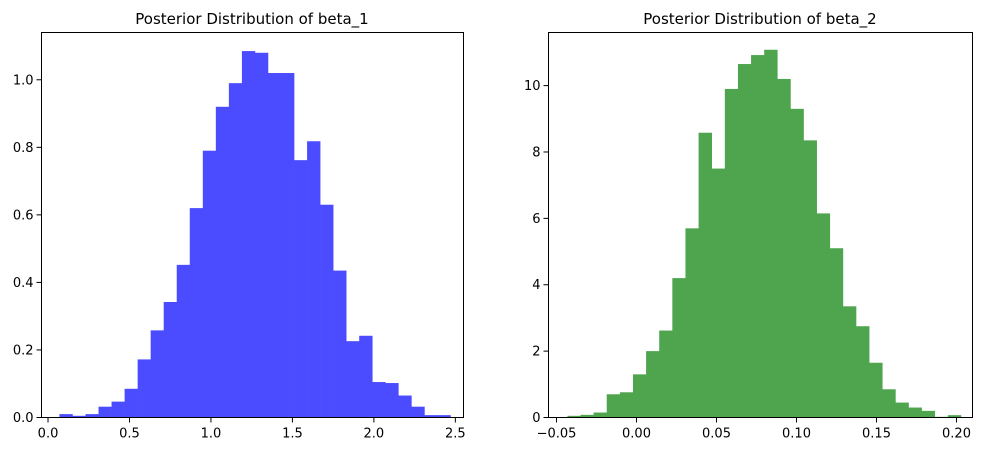  Describe the element at coordinates (532, 86) in the screenshot. I see `y-tick-label: 10` at that location.